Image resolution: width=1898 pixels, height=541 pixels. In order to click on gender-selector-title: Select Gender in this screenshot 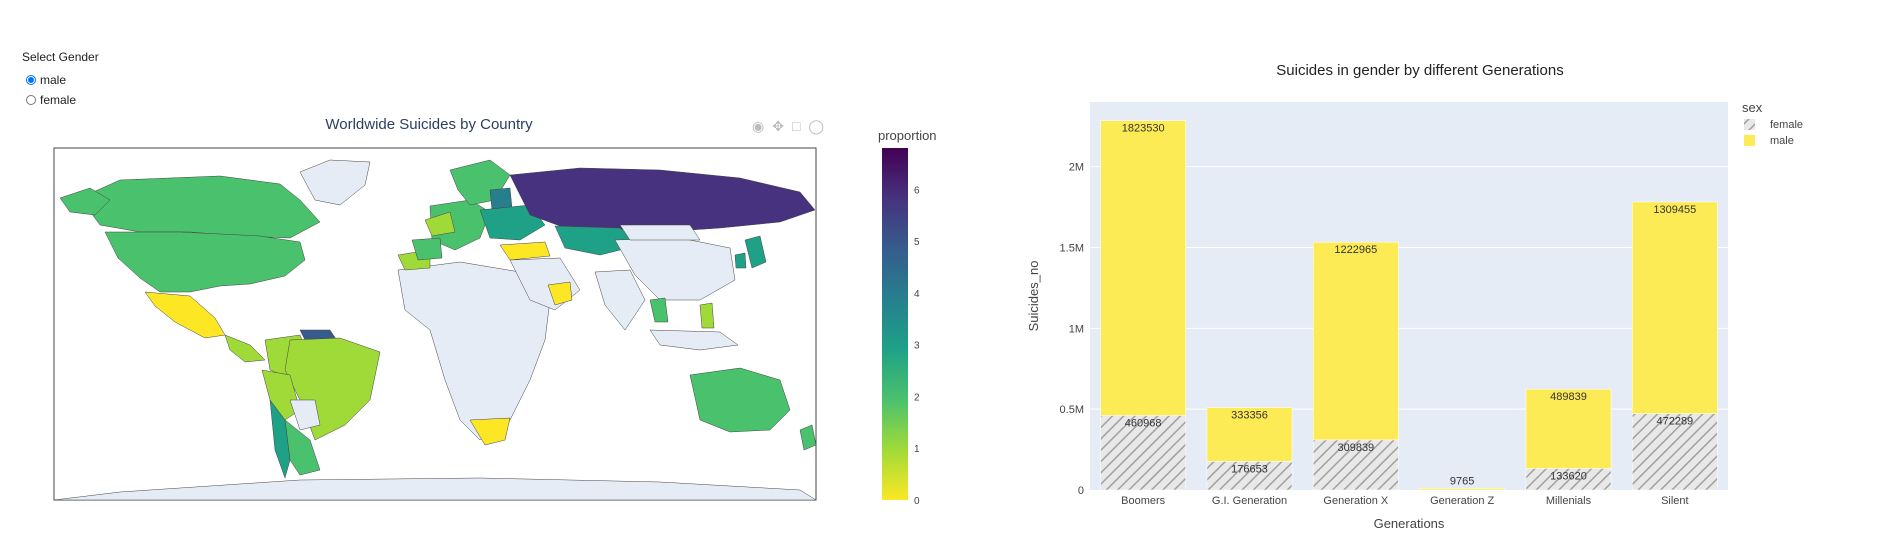, I will do `click(60, 57)`.